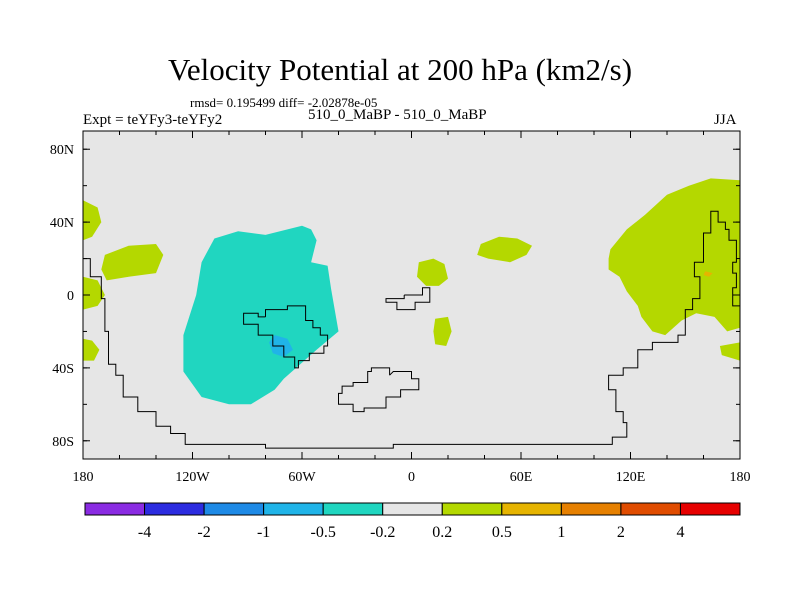  I want to click on season-label: JJA, so click(725, 120).